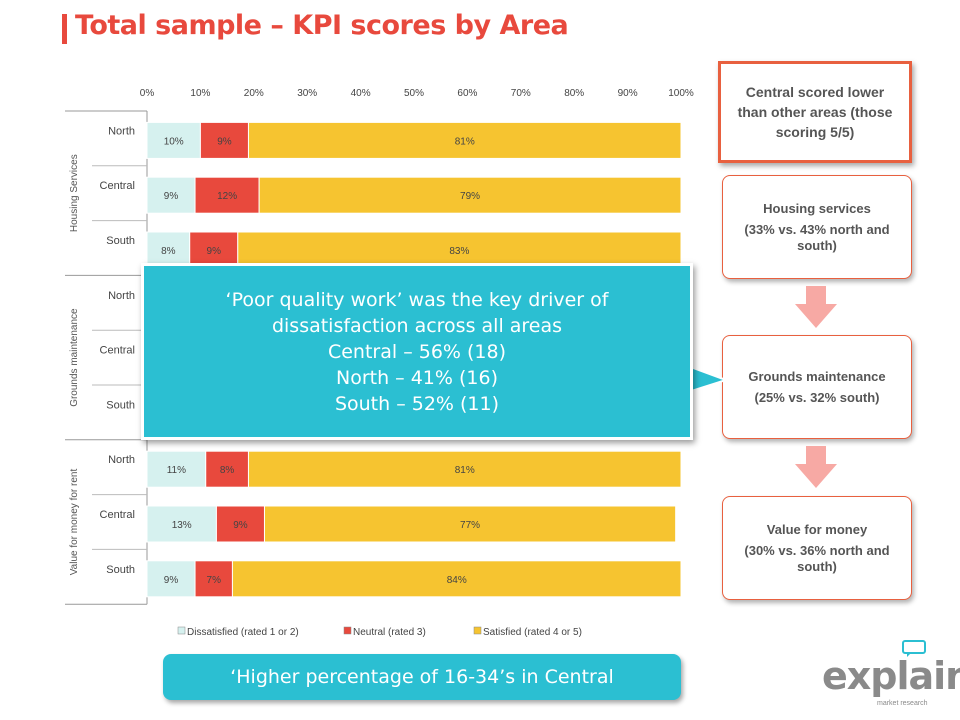  What do you see at coordinates (817, 397) in the screenshot?
I see `flow-box-detail: (25% vs. 32% south)` at bounding box center [817, 397].